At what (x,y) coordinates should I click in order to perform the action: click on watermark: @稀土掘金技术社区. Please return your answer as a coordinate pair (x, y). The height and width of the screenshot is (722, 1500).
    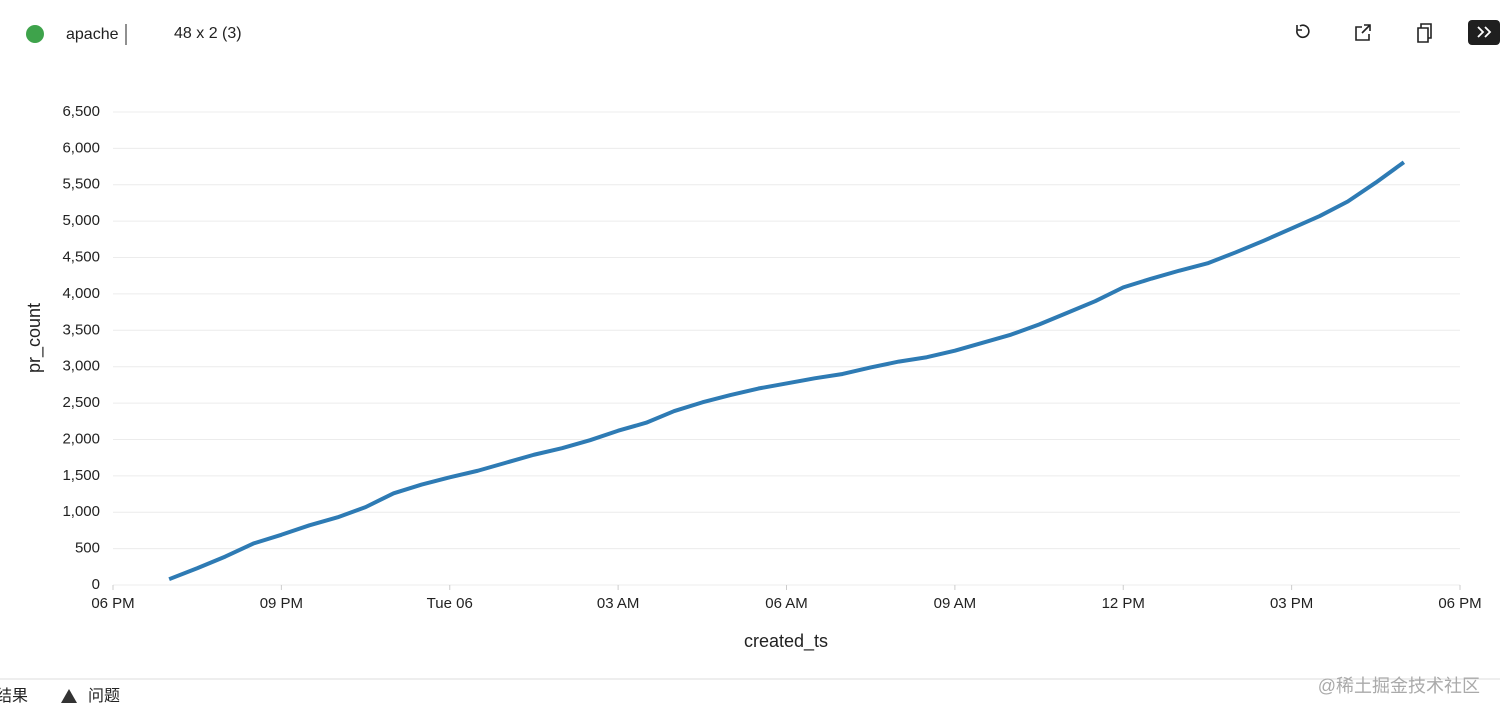
    Looking at the image, I should click on (1399, 686).